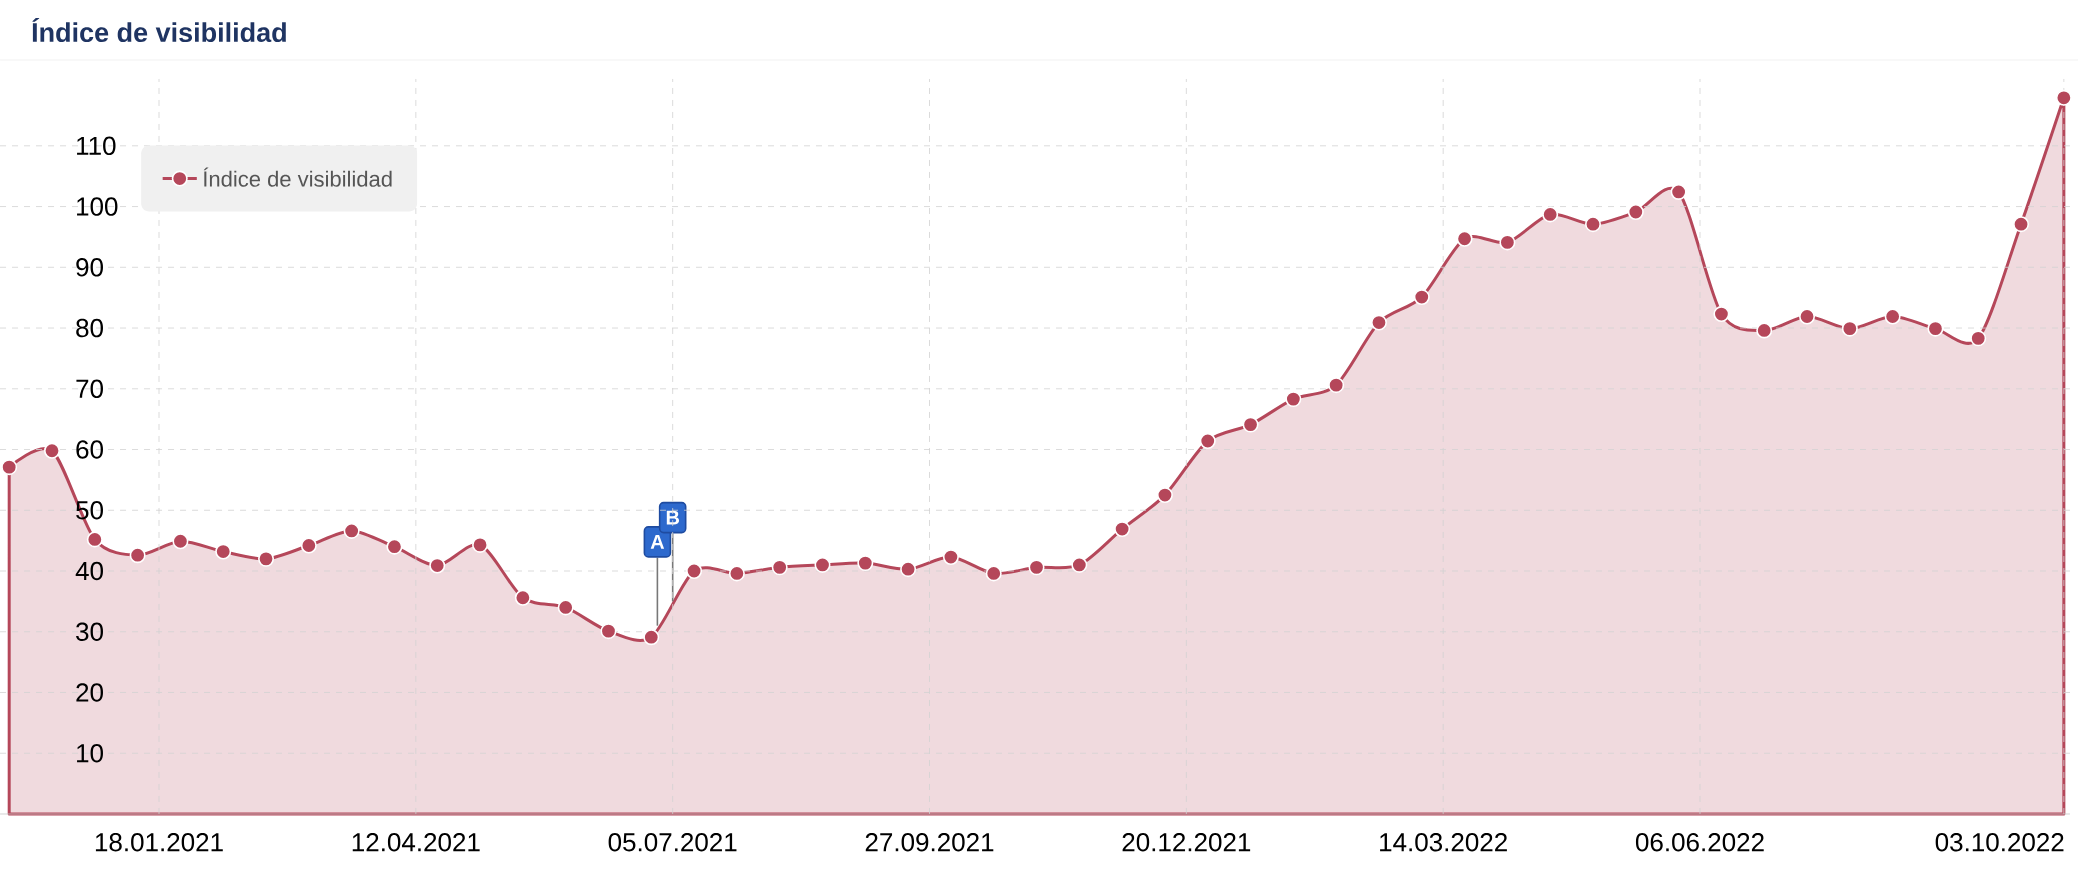 This screenshot has height=878, width=2078. What do you see at coordinates (929, 842) in the screenshot?
I see `x-tick-label: 27.09.2021` at bounding box center [929, 842].